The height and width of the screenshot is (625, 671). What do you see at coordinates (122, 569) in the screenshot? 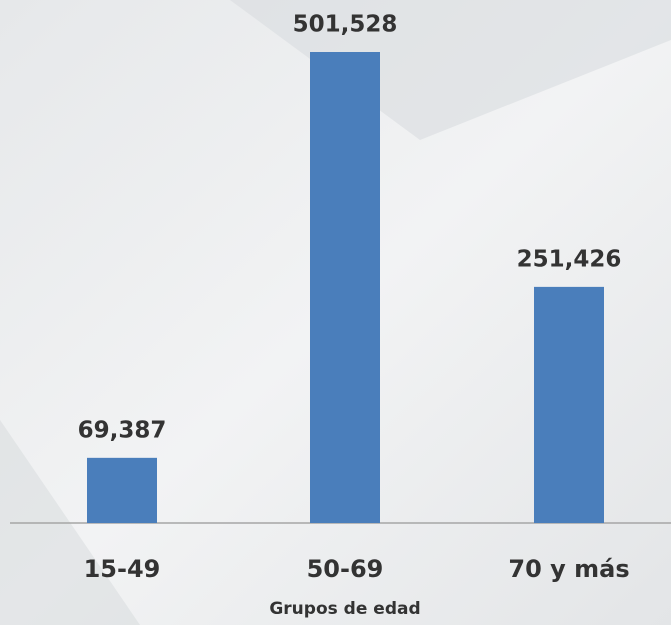
I see `x-tick-label: 15-49` at bounding box center [122, 569].